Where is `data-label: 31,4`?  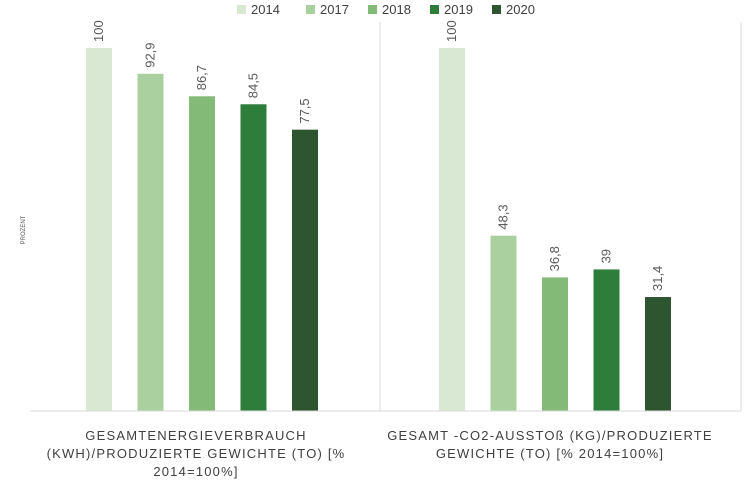
data-label: 31,4 is located at coordinates (657, 278).